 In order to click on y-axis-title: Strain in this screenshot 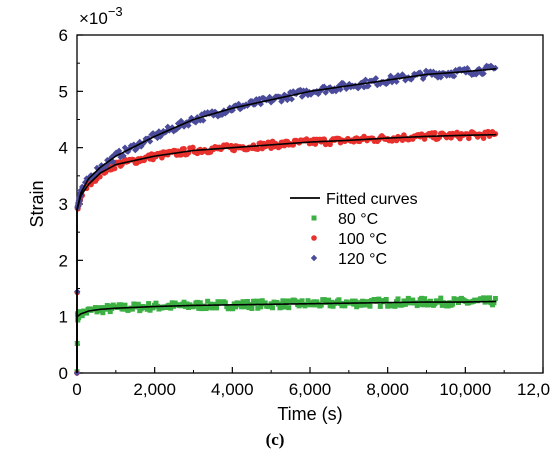, I will do `click(37, 203)`.